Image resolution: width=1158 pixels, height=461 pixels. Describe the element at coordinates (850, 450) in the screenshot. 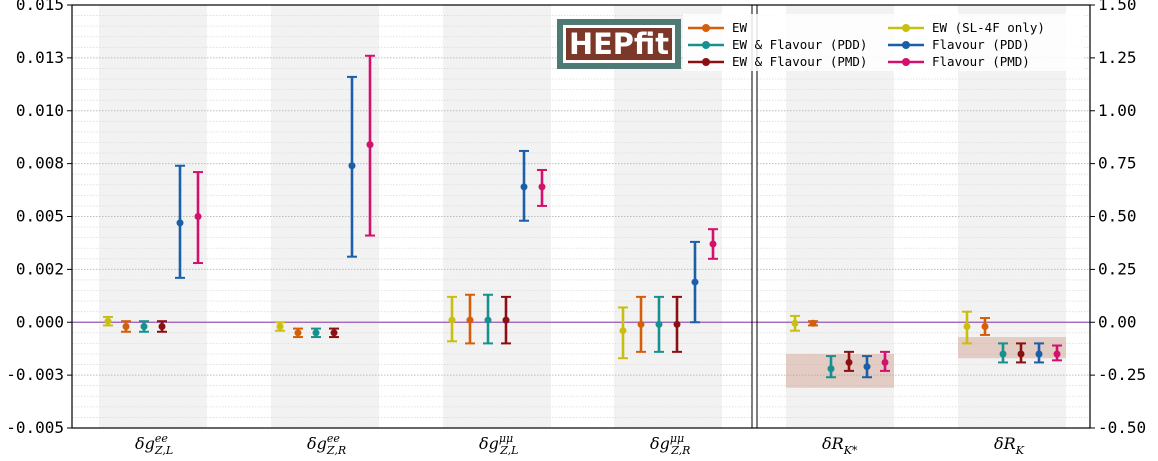

I see `category-label-sub: K*` at that location.